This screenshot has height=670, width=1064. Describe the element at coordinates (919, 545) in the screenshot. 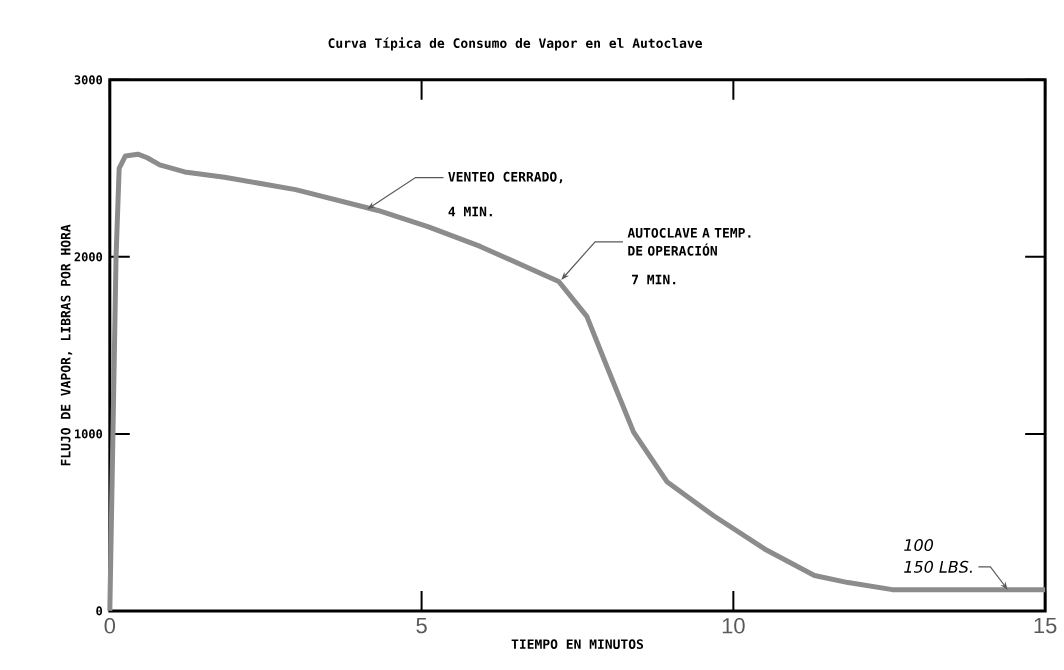

I see `annotation: 100` at that location.